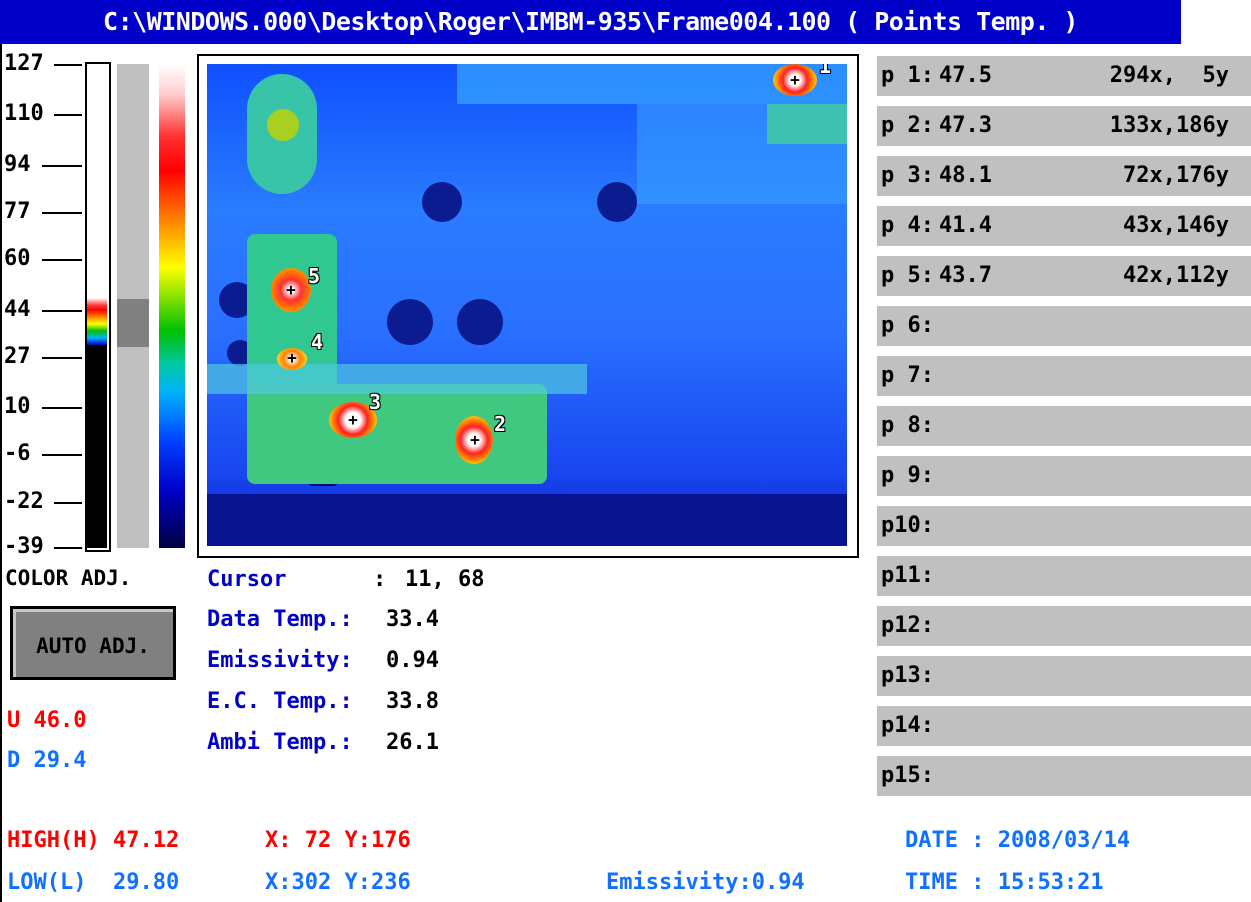 The image size is (1251, 902). Describe the element at coordinates (280, 742) in the screenshot. I see `ambient-temp-label: Ambi Temp.:` at that location.